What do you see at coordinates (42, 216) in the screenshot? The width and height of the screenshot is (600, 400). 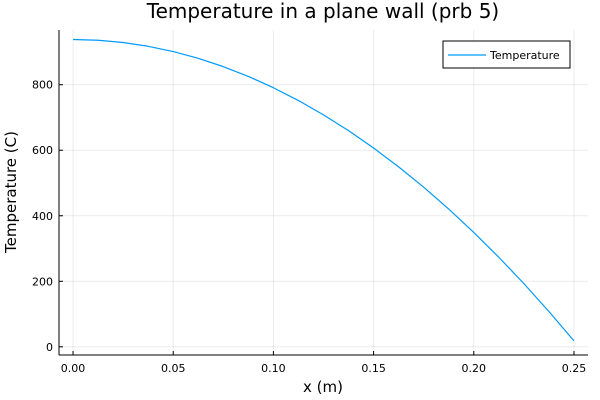 I see `y-tick-label: 400` at bounding box center [42, 216].